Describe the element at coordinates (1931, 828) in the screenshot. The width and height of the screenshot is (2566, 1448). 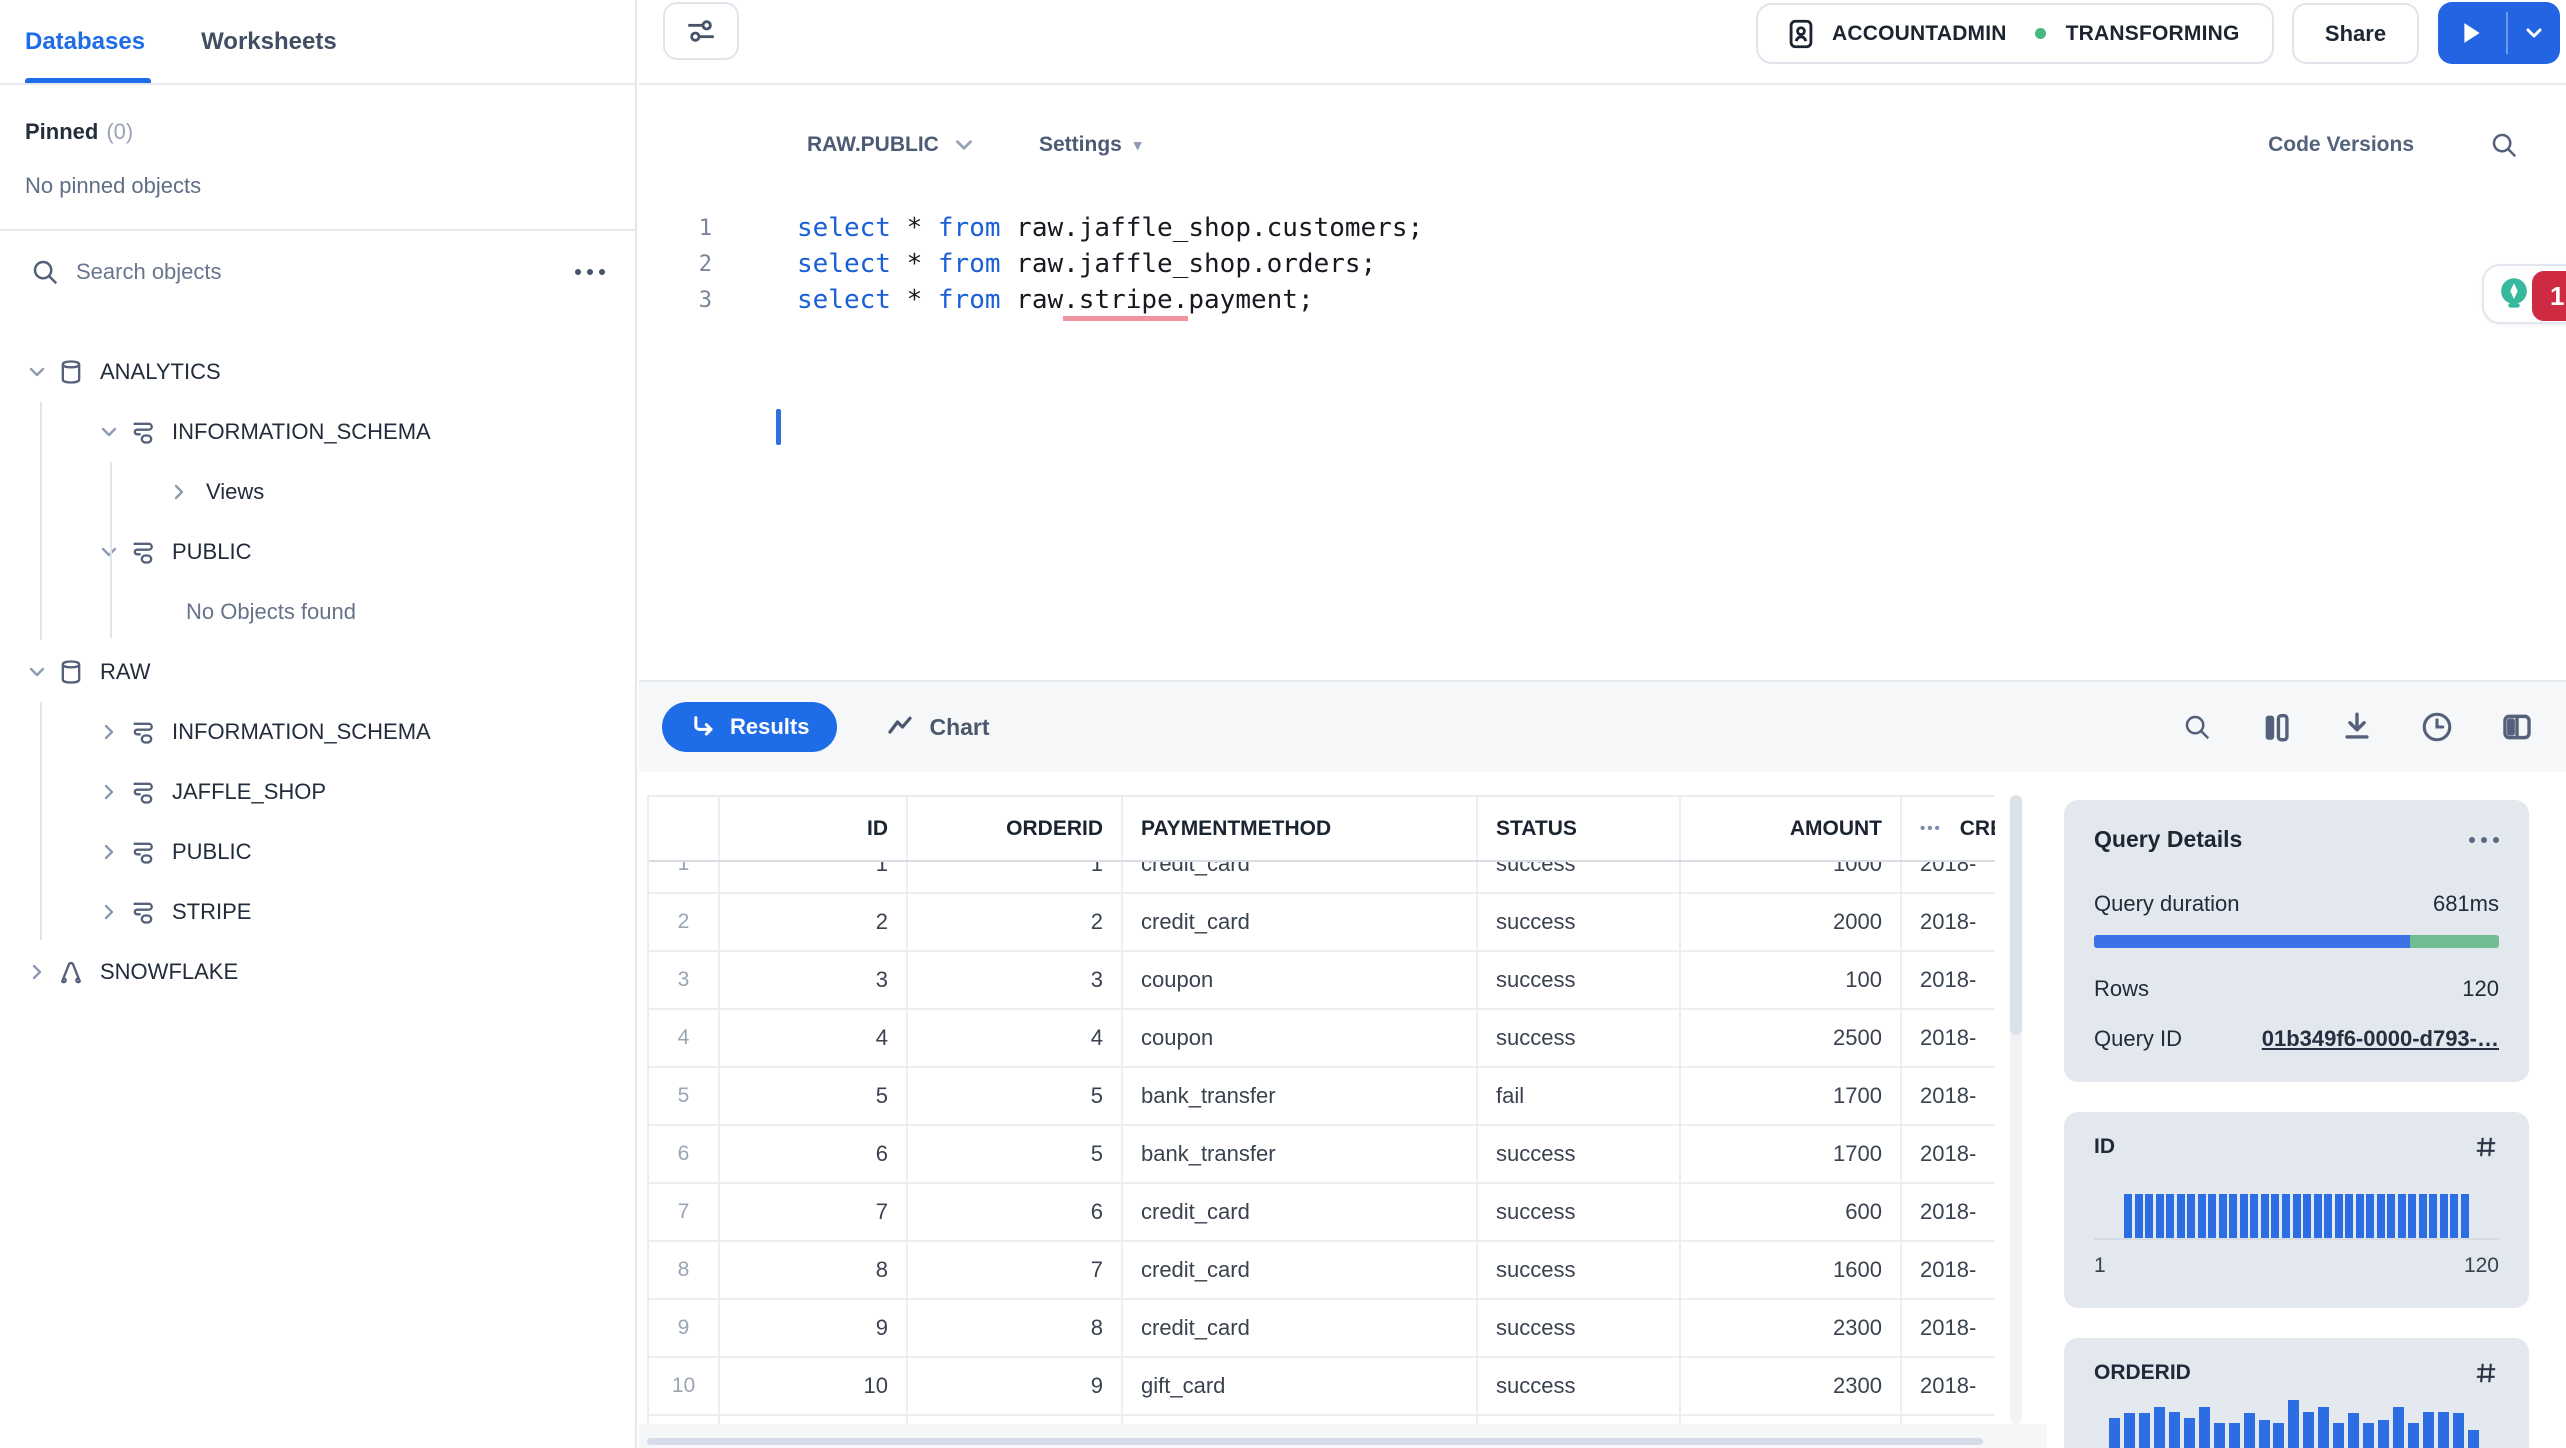
I see `column-menu-icon: •••` at that location.